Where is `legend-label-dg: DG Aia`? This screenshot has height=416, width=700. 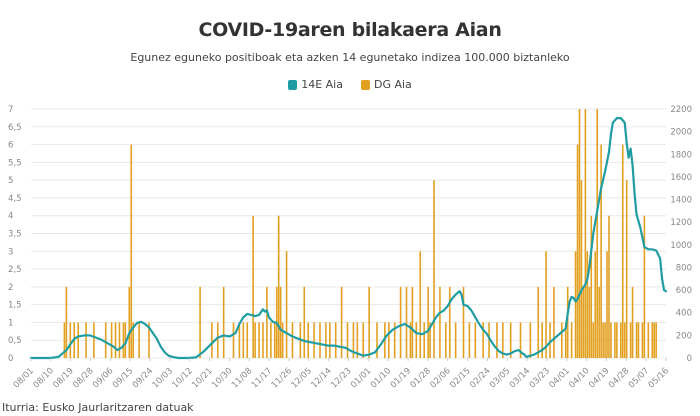
legend-label-dg: DG Aia is located at coordinates (392, 84).